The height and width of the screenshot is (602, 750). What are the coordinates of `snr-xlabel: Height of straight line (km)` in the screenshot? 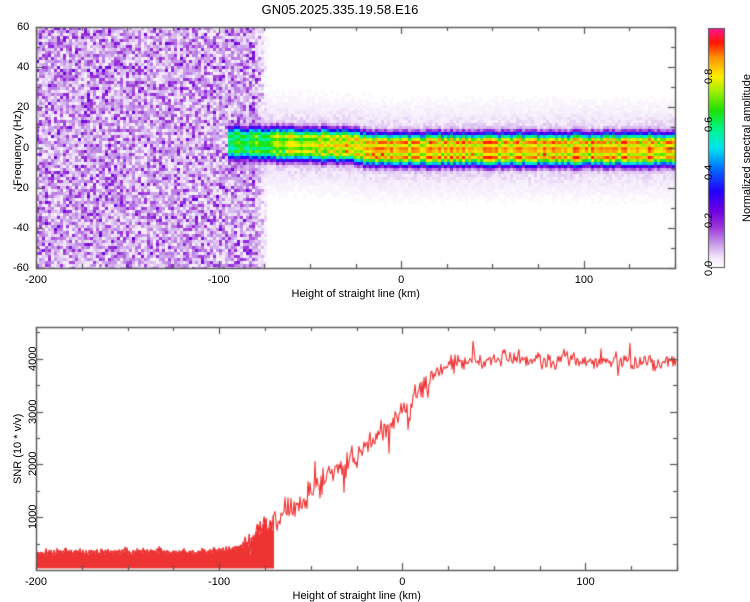 It's located at (356, 596).